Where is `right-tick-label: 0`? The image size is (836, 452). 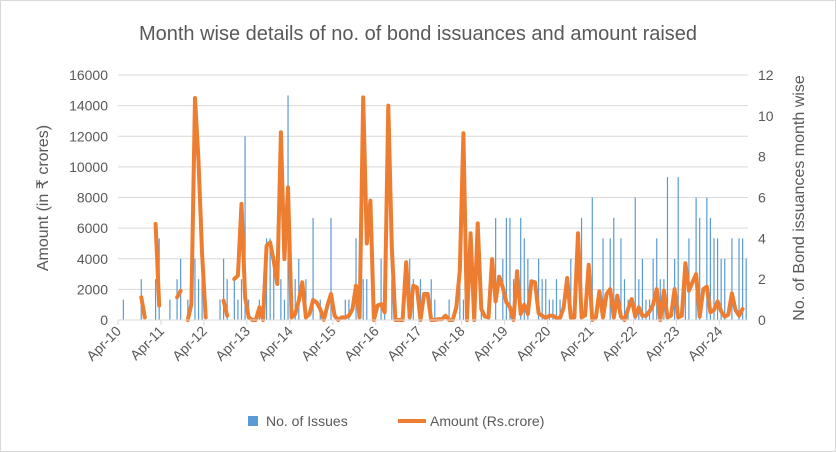
right-tick-label: 0 is located at coordinates (762, 320).